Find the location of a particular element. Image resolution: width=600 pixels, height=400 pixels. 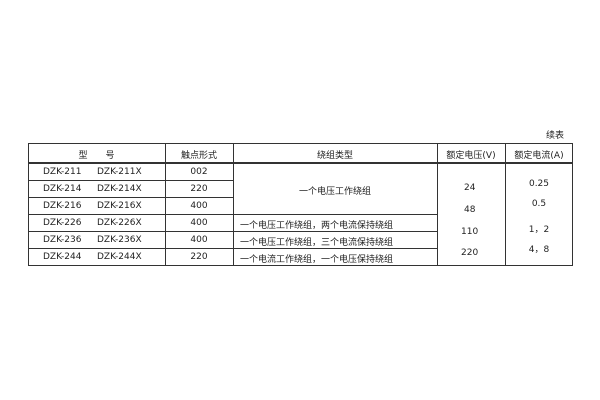

model: DZK-236 is located at coordinates (62, 240).